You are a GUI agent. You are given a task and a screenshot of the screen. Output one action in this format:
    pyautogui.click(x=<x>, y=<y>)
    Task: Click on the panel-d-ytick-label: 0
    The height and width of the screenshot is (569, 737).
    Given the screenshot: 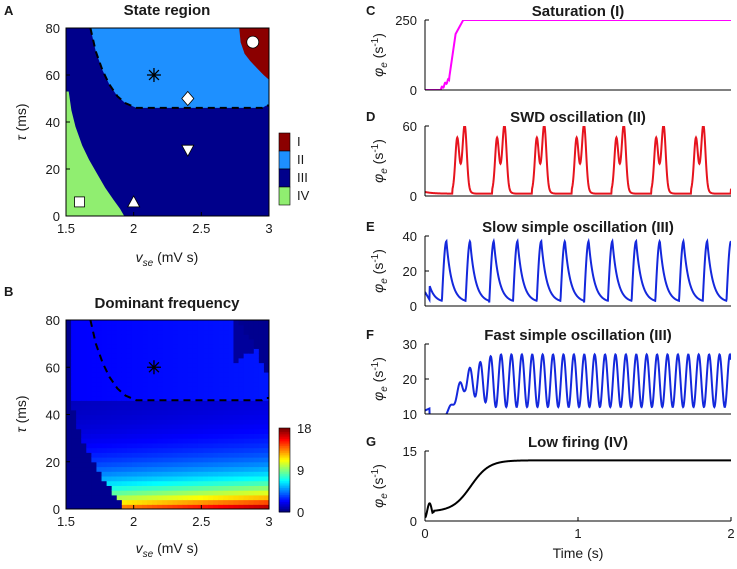 What is the action you would take?
    pyautogui.click(x=413, y=196)
    